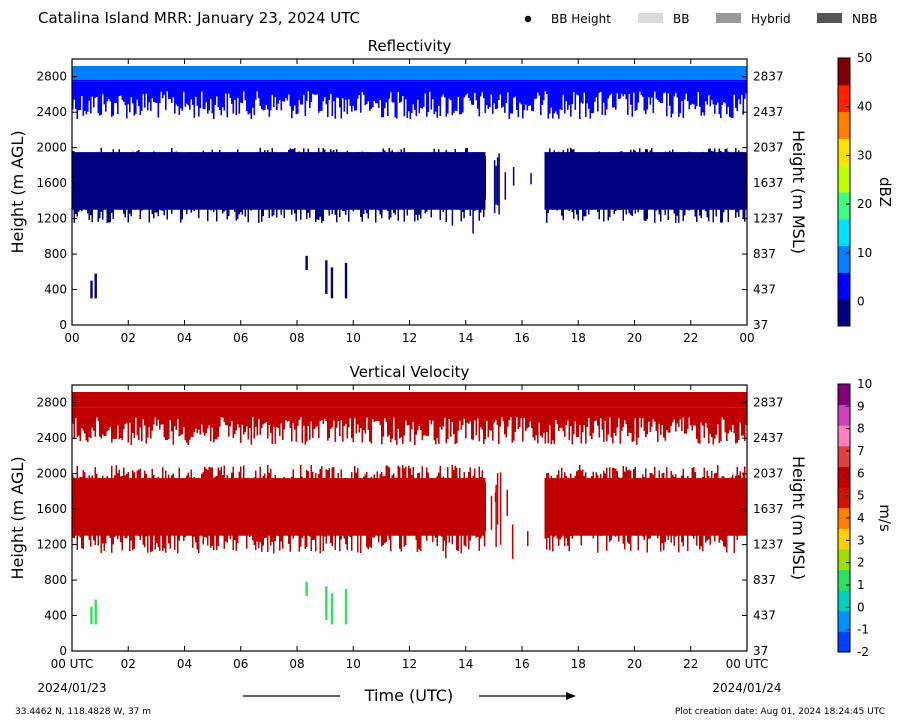  What do you see at coordinates (864, 58) in the screenshot?
I see `colorbar-tick-label: 50` at bounding box center [864, 58].